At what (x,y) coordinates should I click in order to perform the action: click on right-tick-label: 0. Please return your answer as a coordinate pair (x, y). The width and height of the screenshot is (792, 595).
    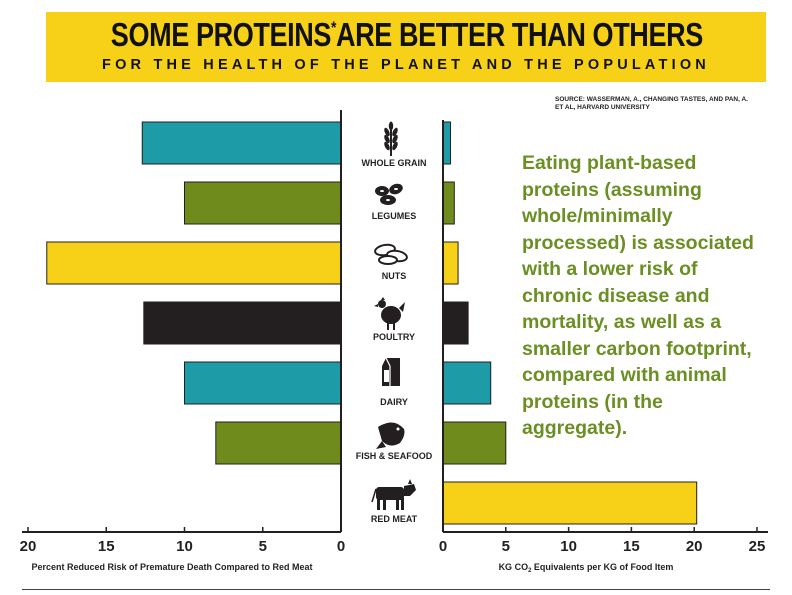
    Looking at the image, I should click on (443, 546).